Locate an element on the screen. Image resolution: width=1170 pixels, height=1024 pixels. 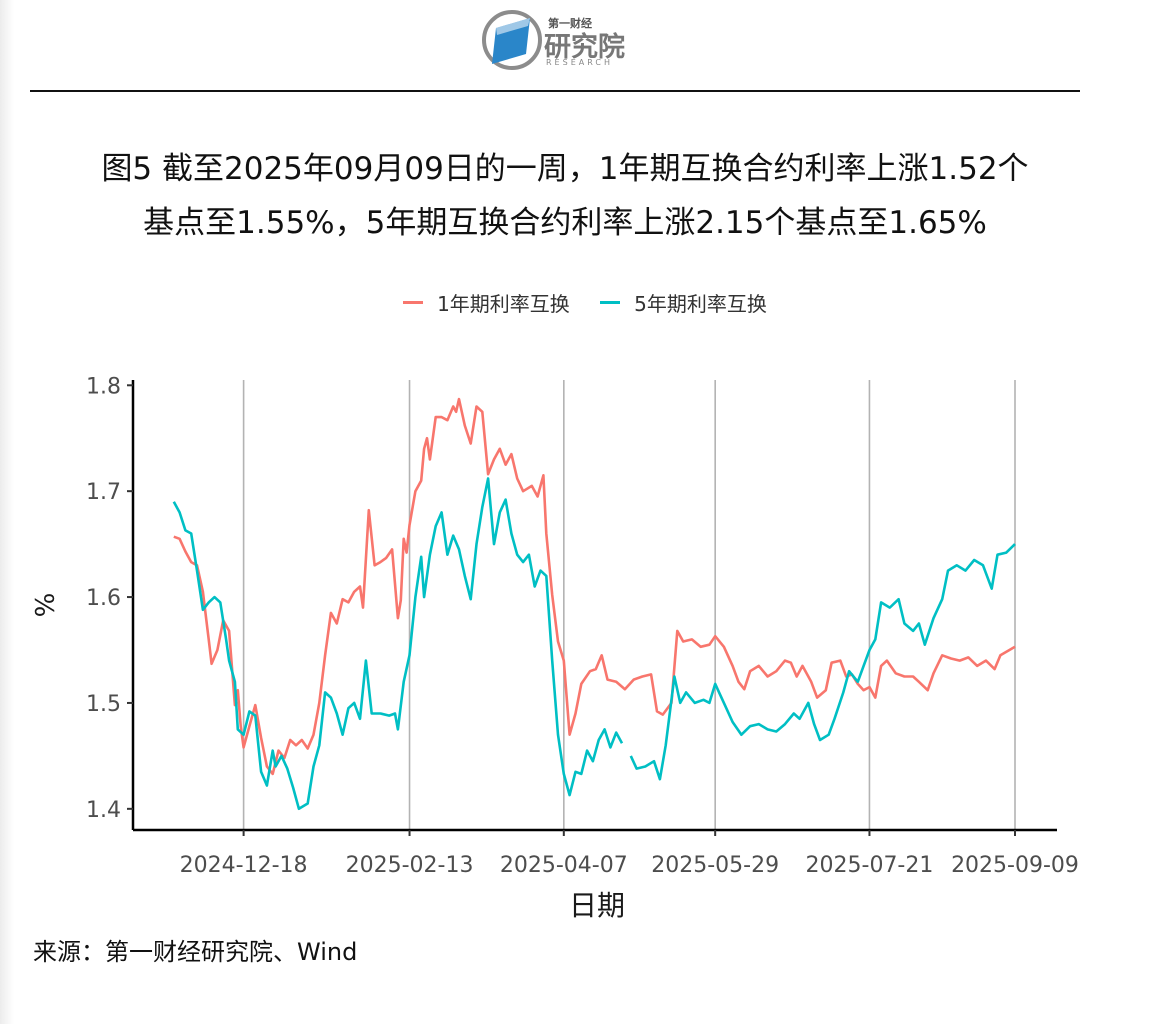
legend-label-5y: 5年期利率互换 is located at coordinates (700, 304).